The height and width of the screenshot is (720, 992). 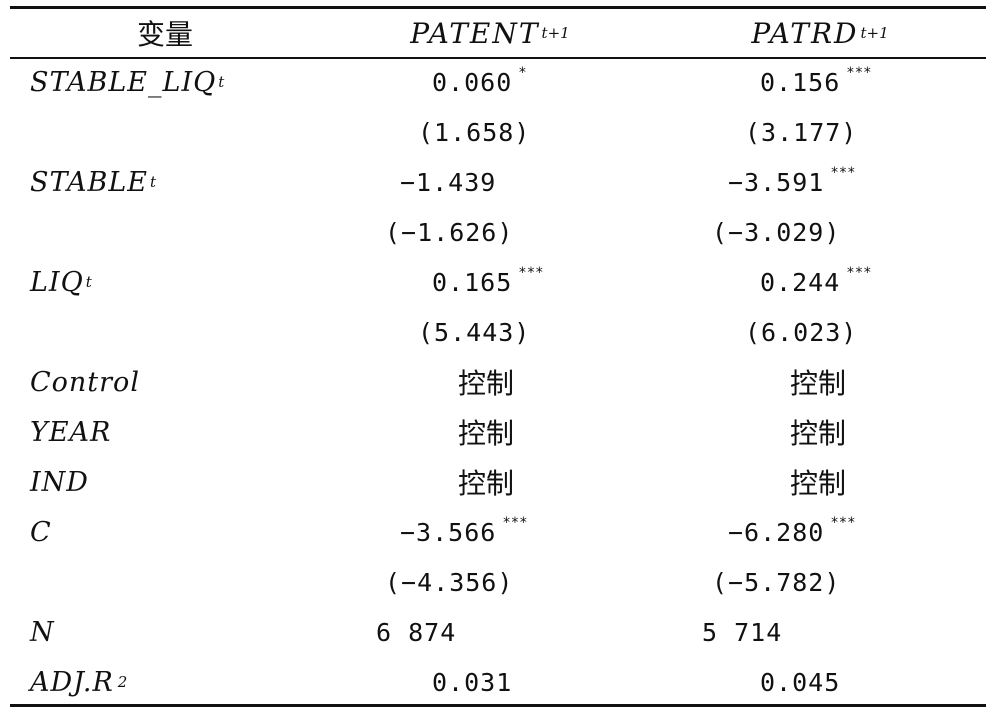 I want to click on table-bottom-rule, so click(x=498, y=705).